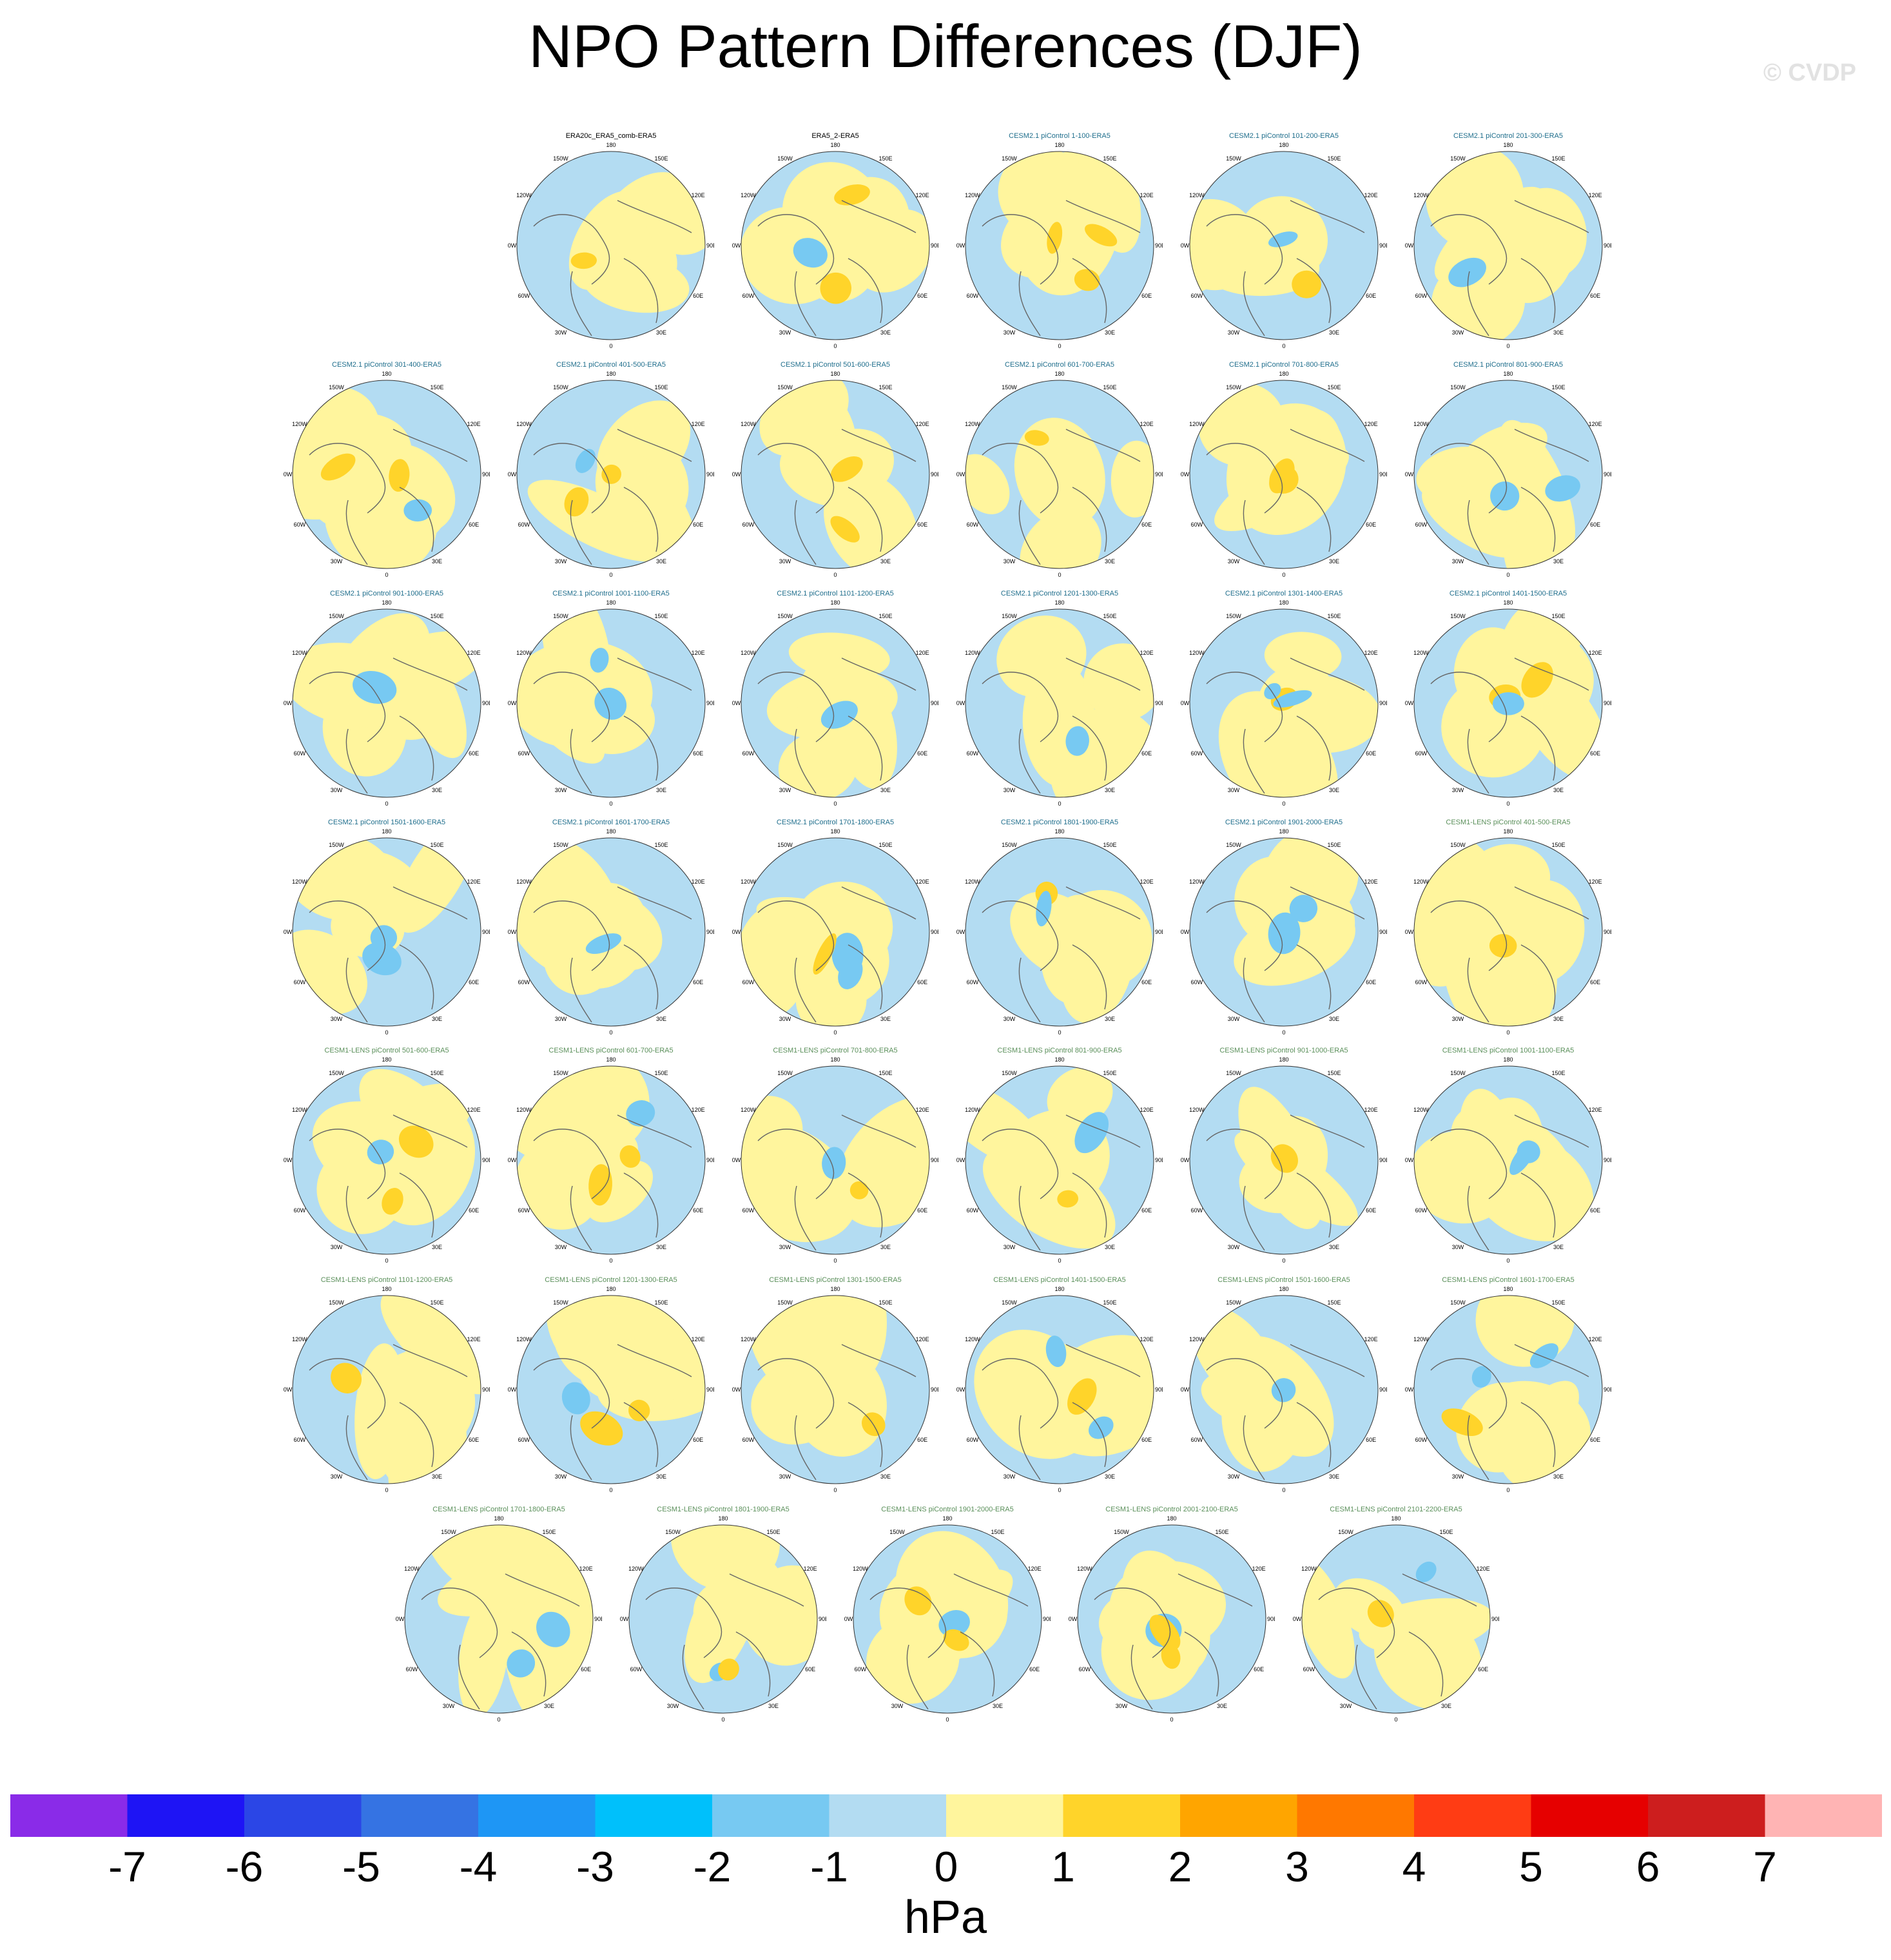 The image size is (1891, 1960). Describe the element at coordinates (945, 46) in the screenshot. I see `figure-title: NPO Pattern Differences (DJF)` at that location.